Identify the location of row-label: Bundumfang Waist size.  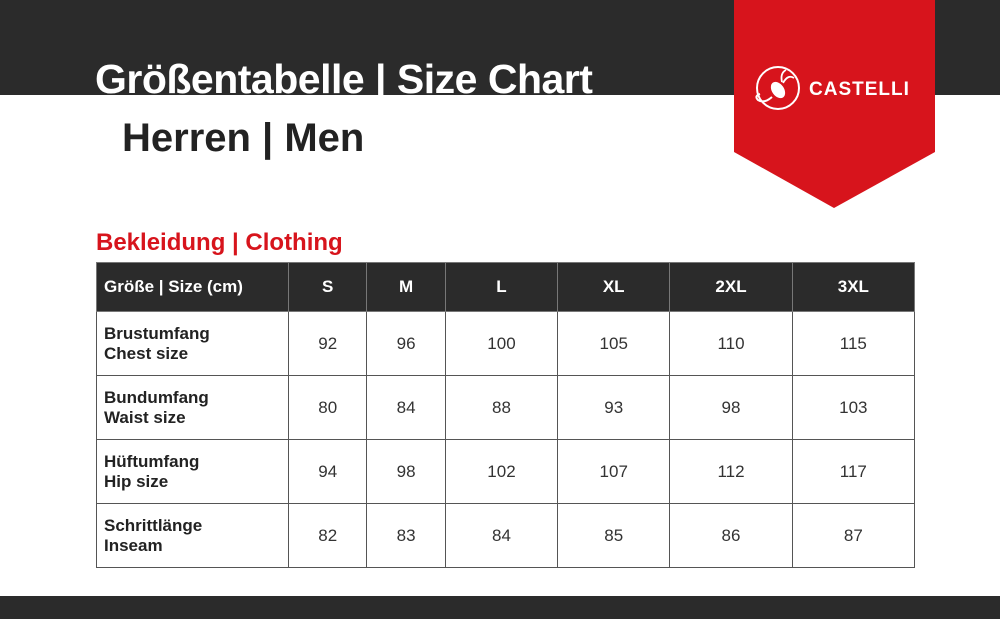
(192, 407).